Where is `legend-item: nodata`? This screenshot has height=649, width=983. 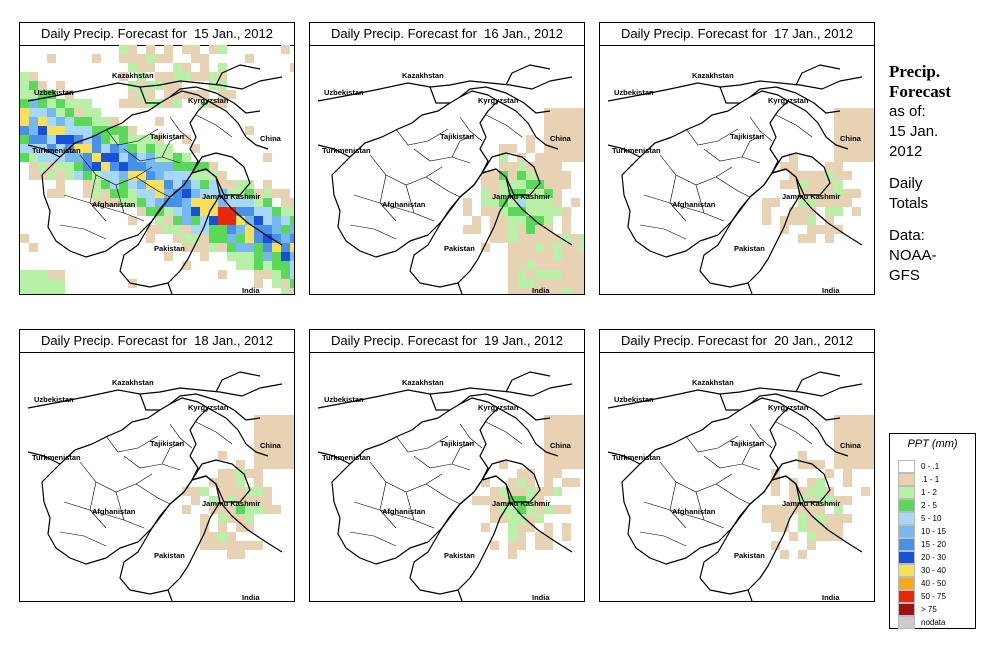 legend-item: nodata is located at coordinates (921, 622).